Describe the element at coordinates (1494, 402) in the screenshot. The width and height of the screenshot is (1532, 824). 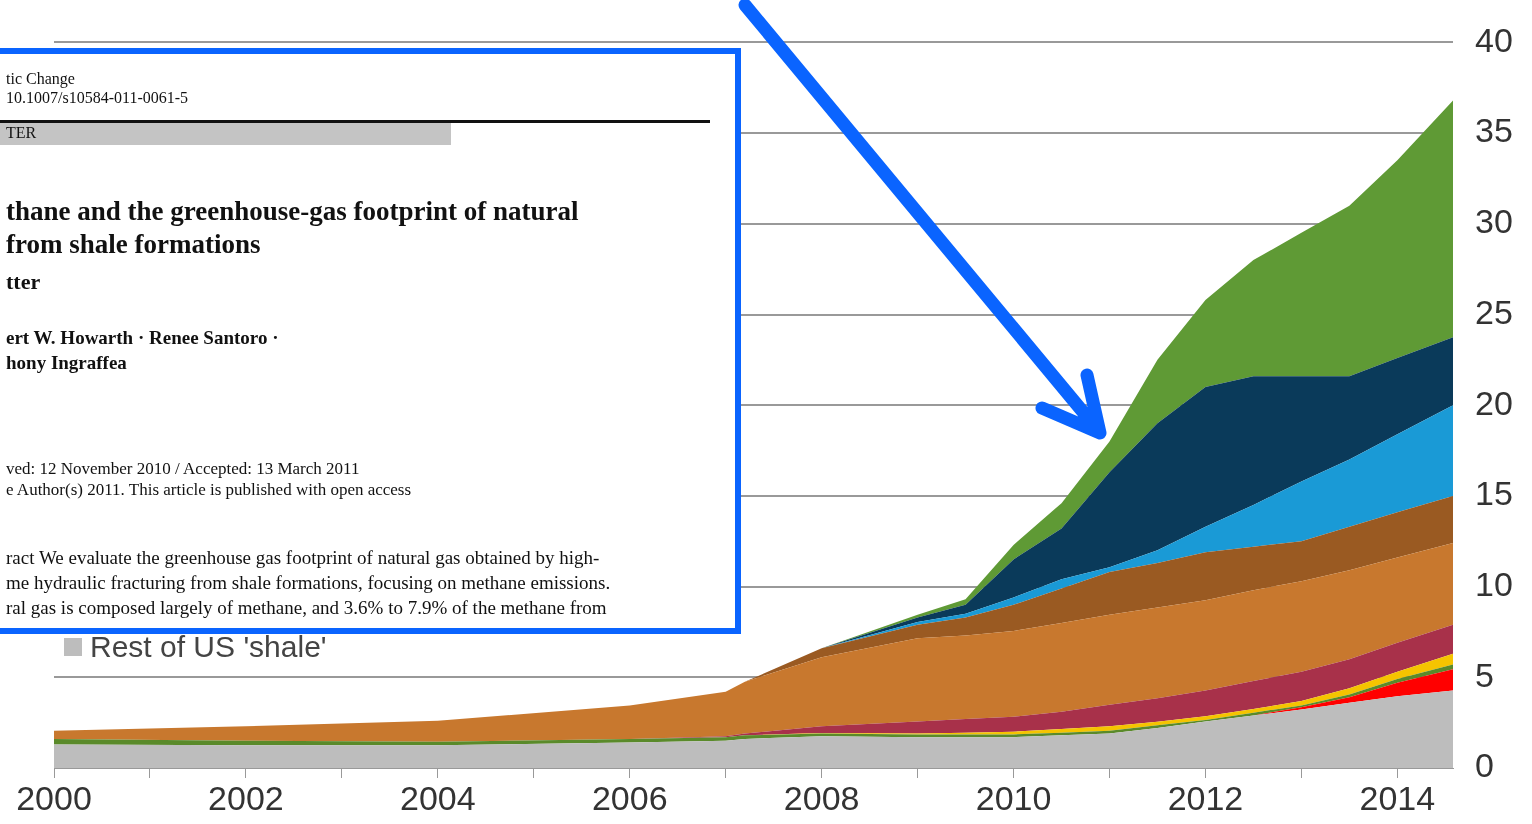
I see `y-tick-label: 20` at that location.